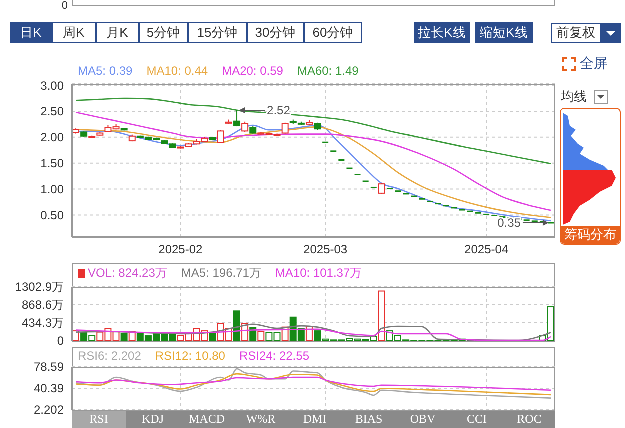 The image size is (625, 428). I want to click on text: 日K, so click(31, 32).